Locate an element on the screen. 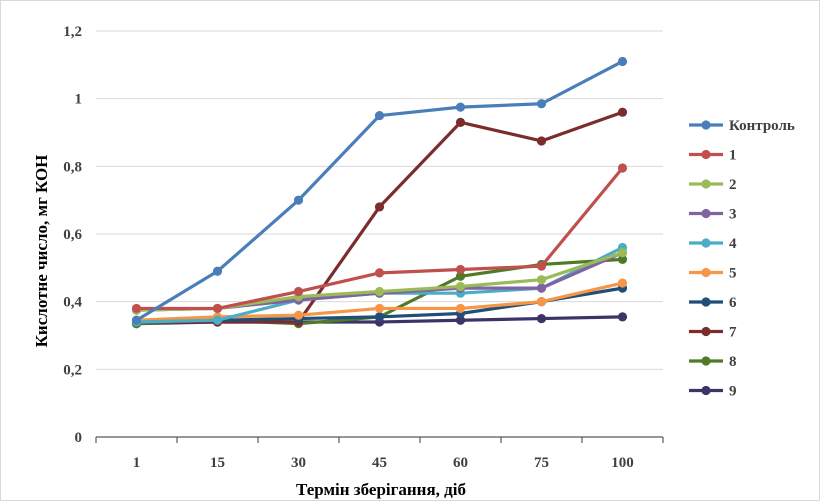 The width and height of the screenshot is (820, 501). legend-label: 2 is located at coordinates (733, 185).